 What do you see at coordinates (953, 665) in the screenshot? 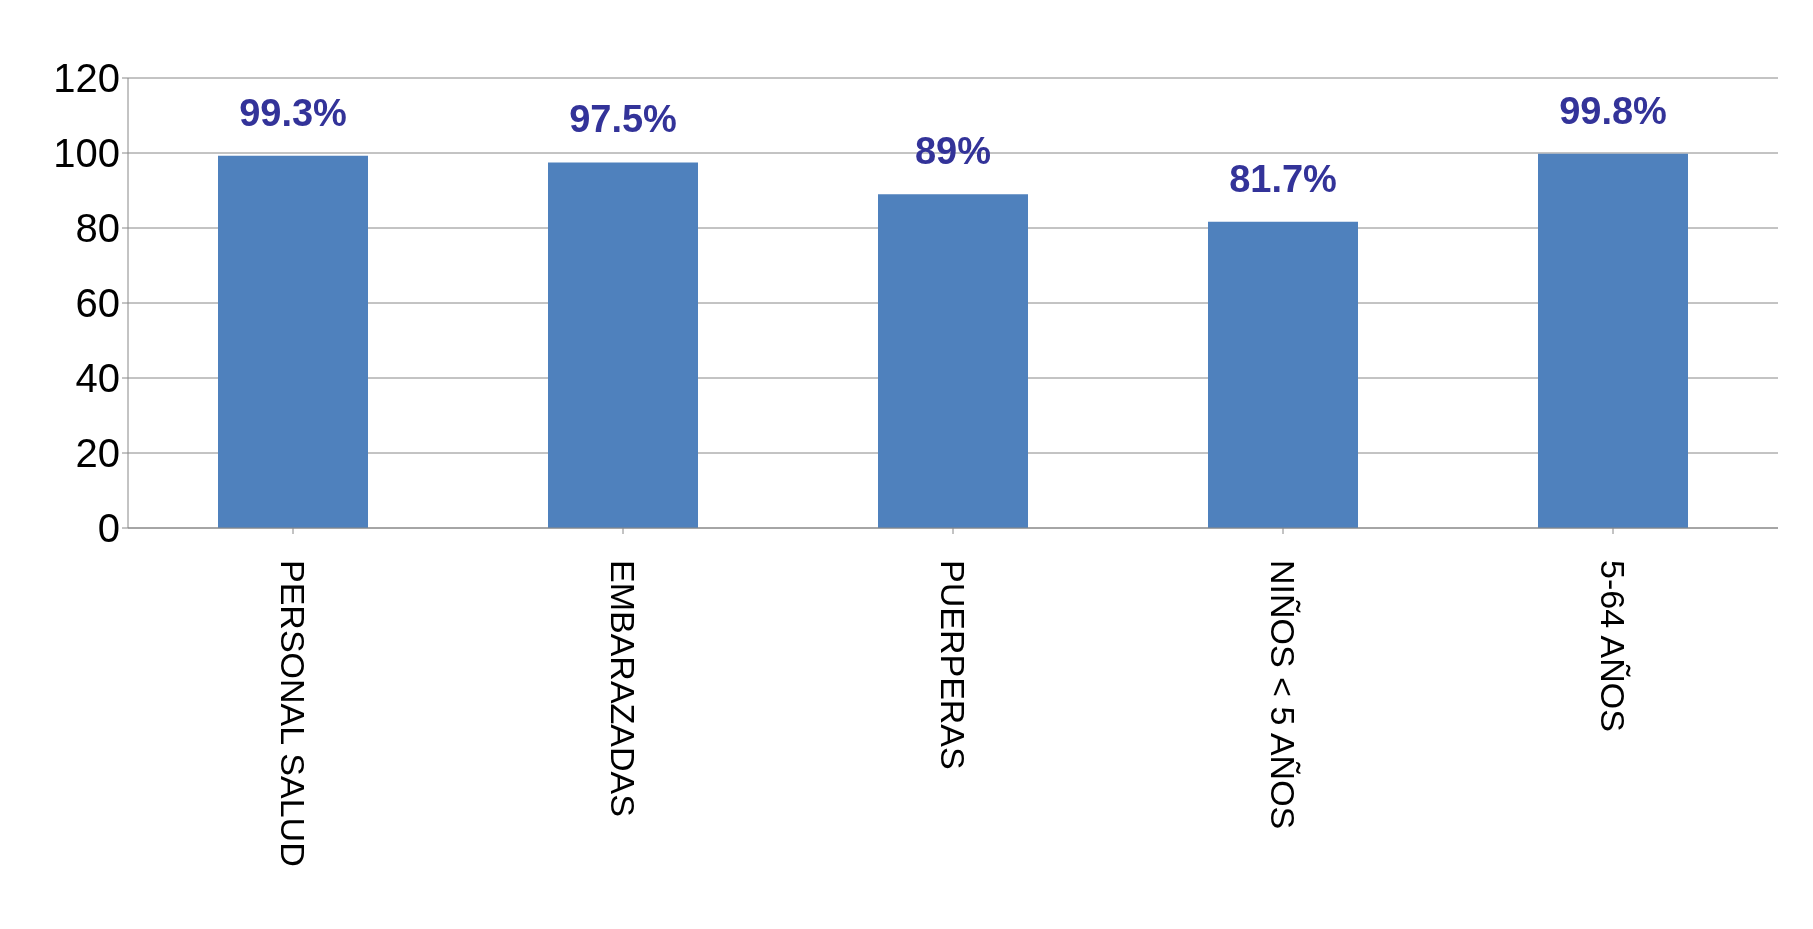
I see `x-tick-label: PUERPERAS` at bounding box center [953, 665].